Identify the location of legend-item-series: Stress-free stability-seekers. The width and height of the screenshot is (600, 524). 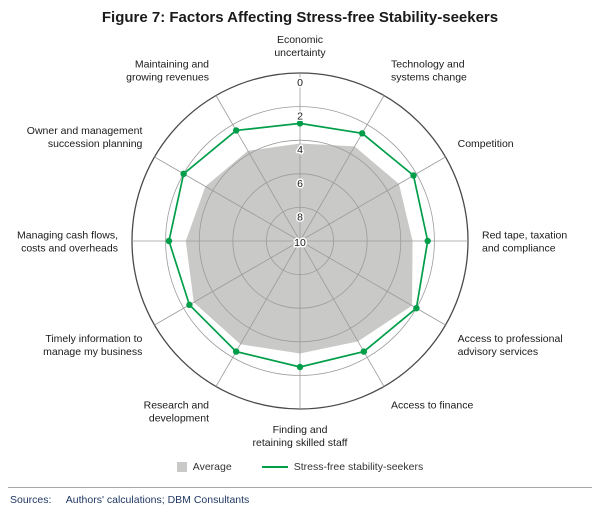
(342, 467).